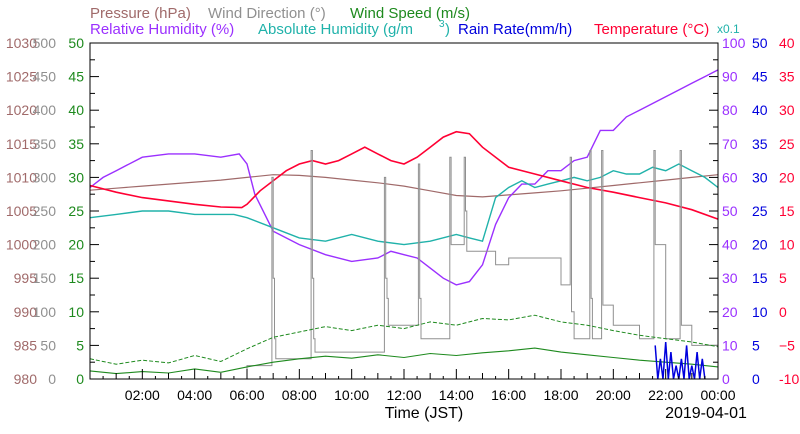  What do you see at coordinates (335, 29) in the screenshot?
I see `legend-item-abs_humidity-1: Absolute Humidity (g/m` at bounding box center [335, 29].